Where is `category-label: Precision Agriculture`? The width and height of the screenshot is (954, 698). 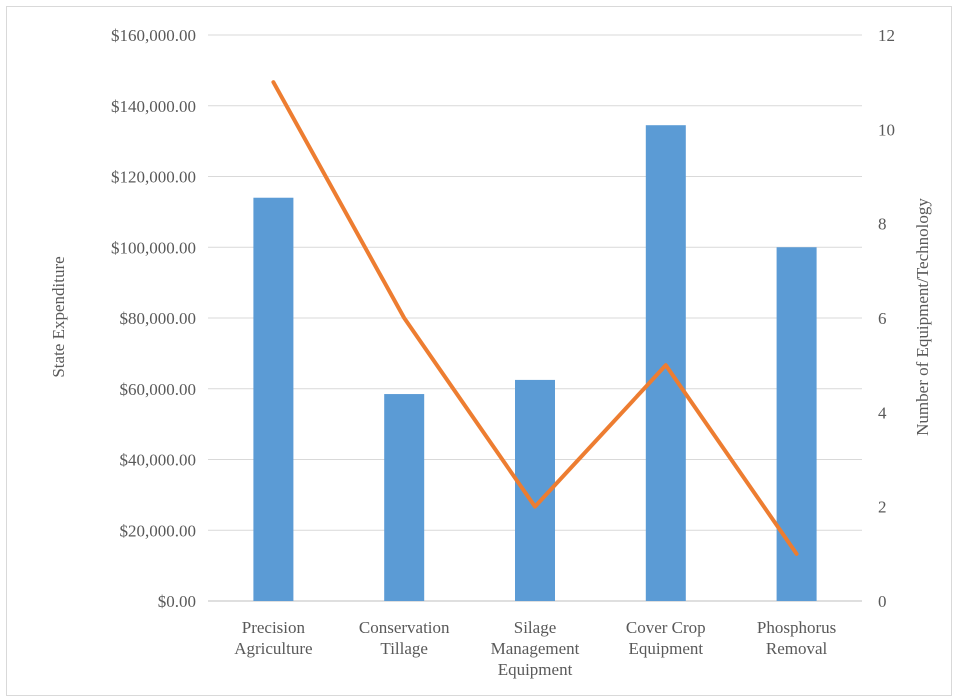
category-label: Precision Agriculture is located at coordinates (273, 638).